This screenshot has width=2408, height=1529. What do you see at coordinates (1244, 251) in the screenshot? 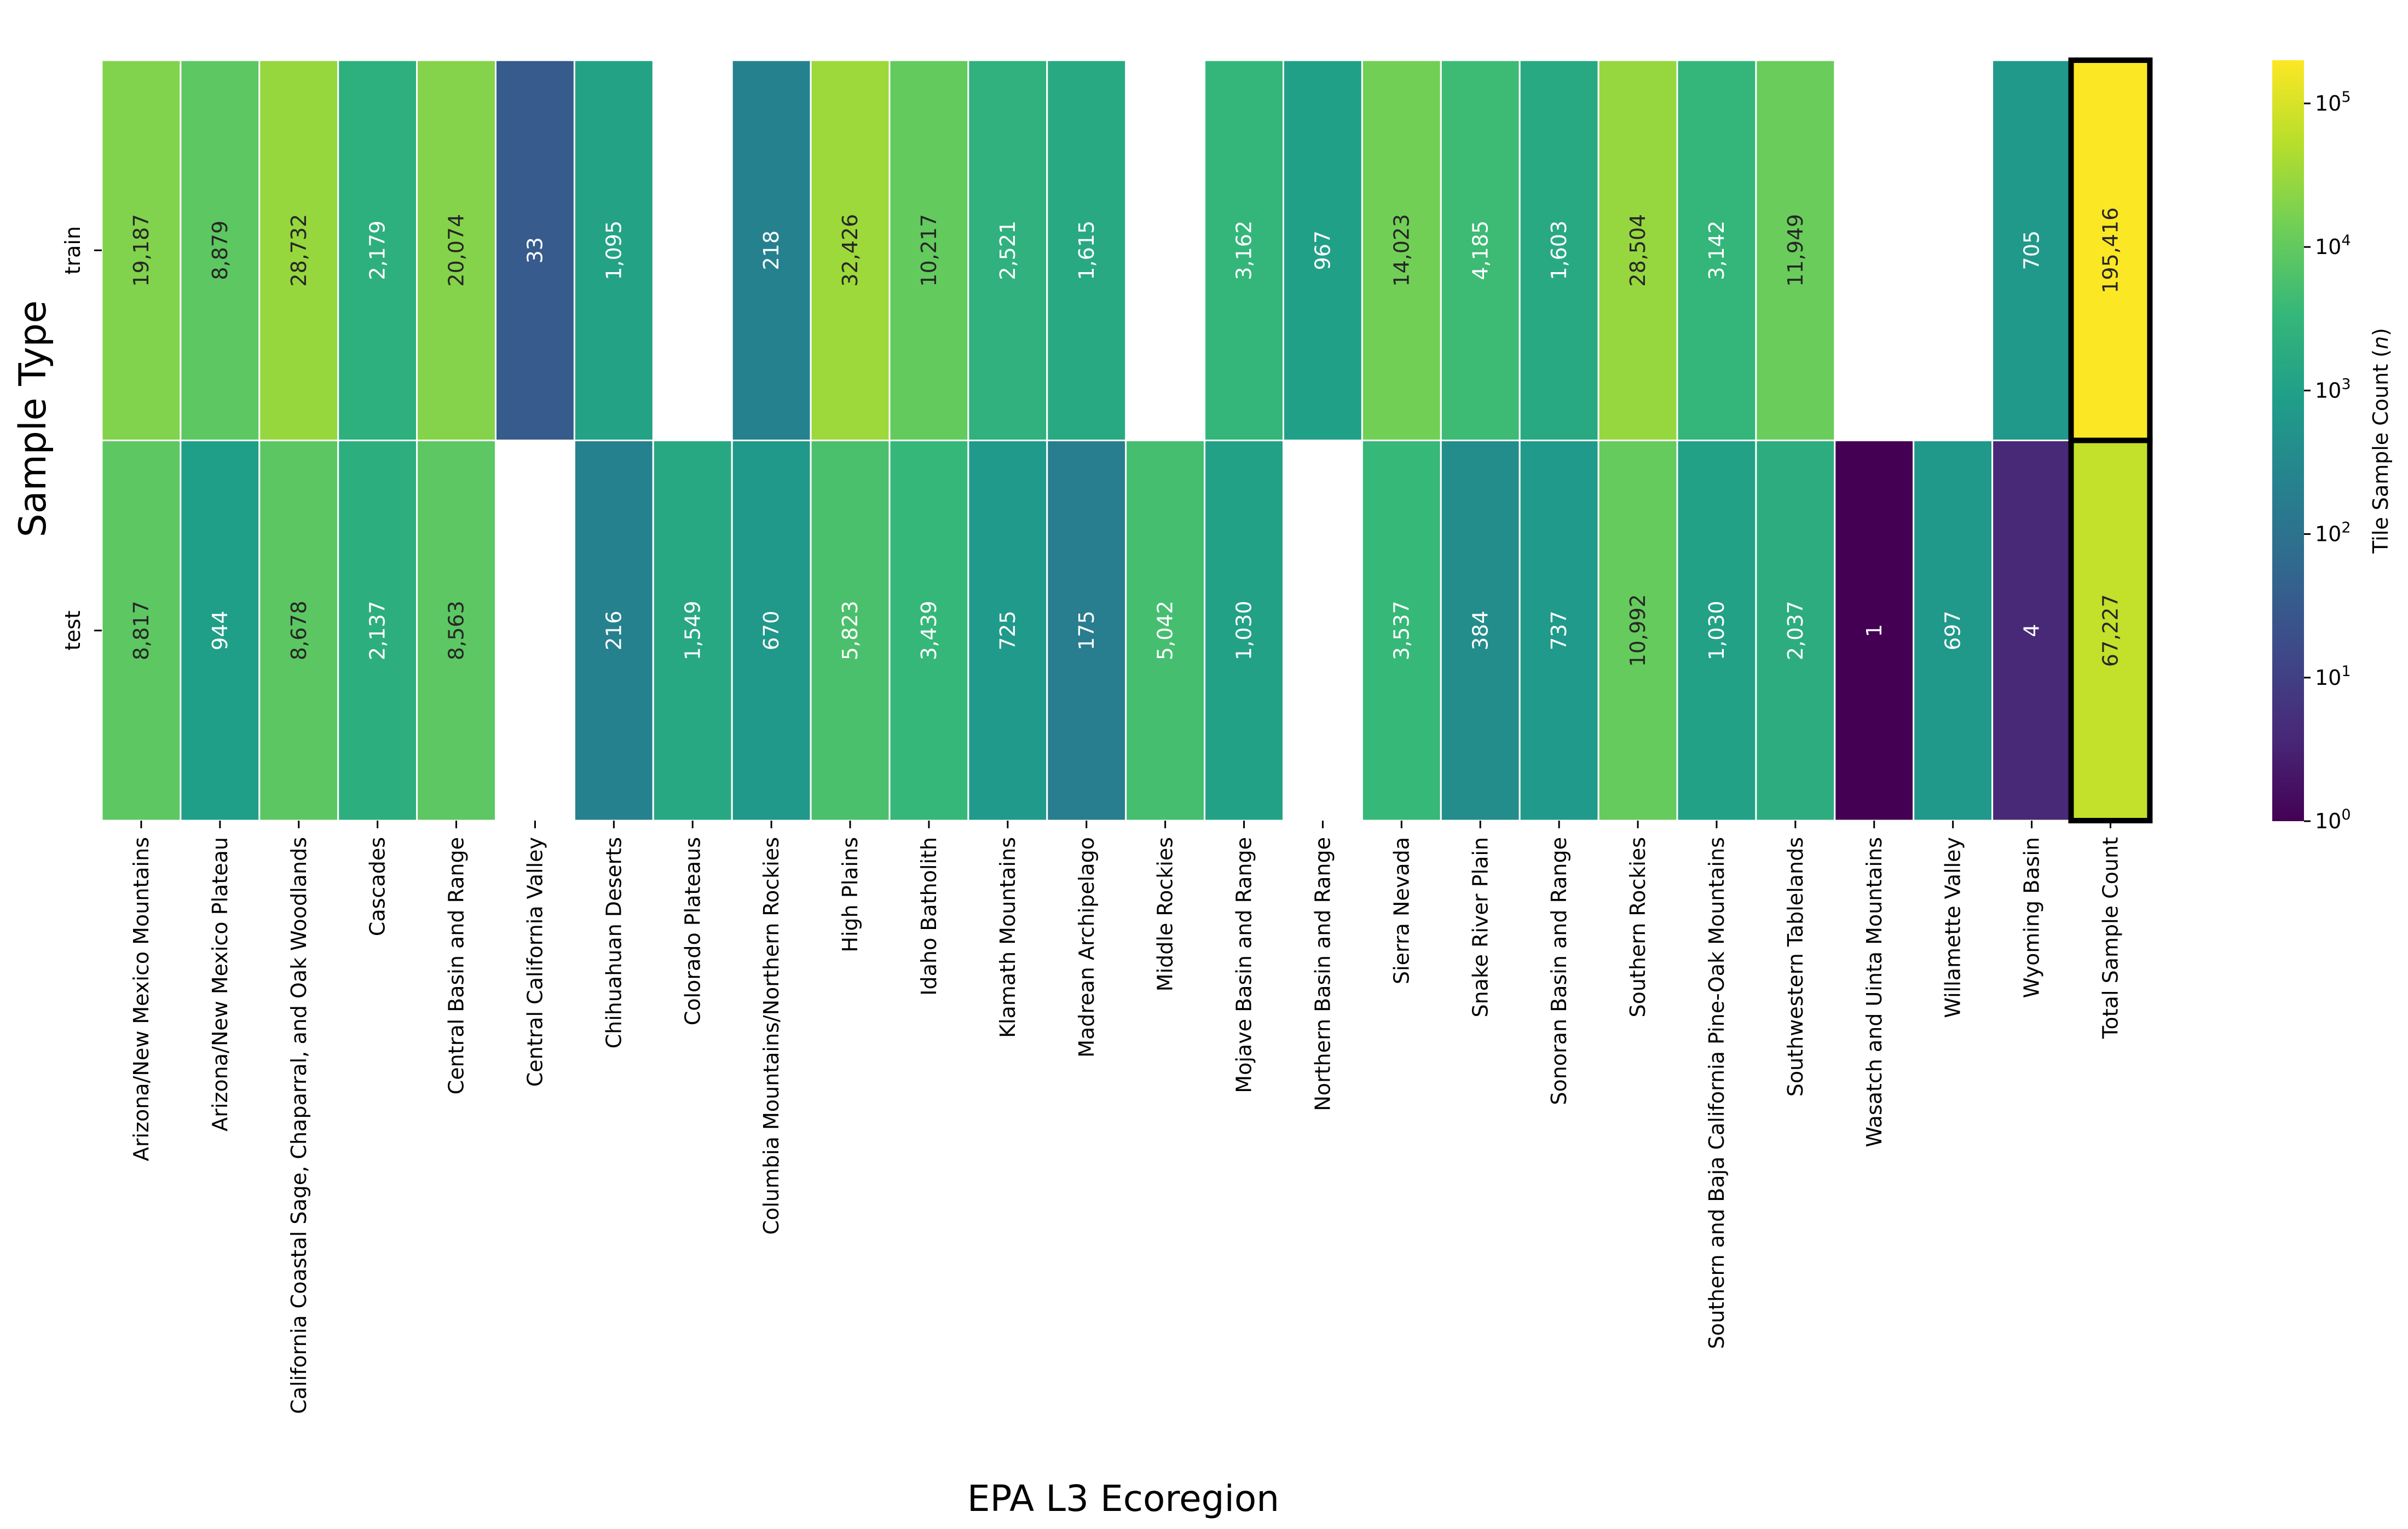
I see `cell-value-label: 3,162` at bounding box center [1244, 251].